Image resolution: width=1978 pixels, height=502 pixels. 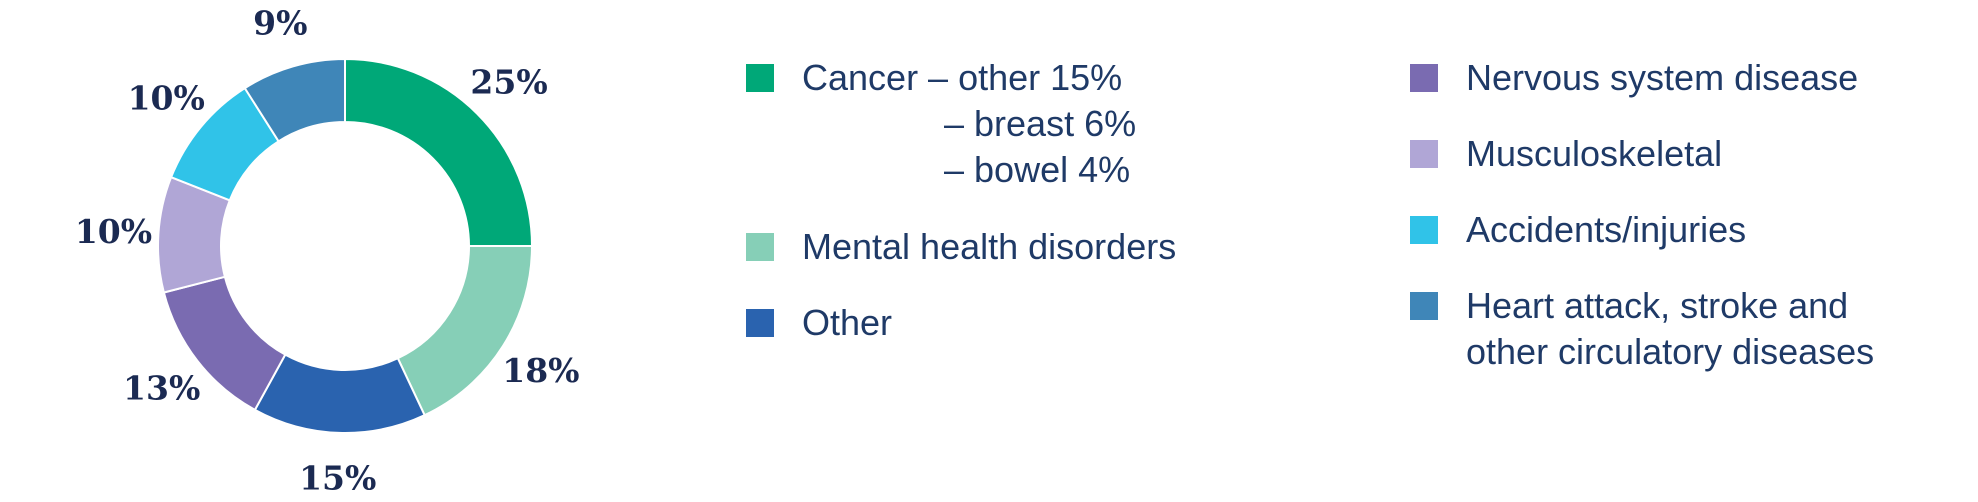 I want to click on percent-label-4: 10%, so click(x=113, y=231).